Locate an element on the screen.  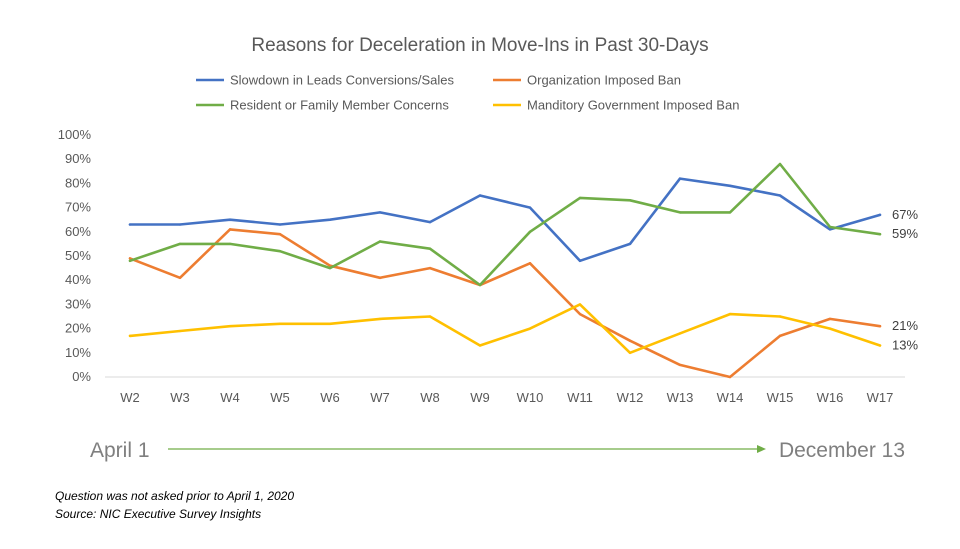
y-axis: 0% 10% 20% 30% 40% 50% 60% 70% 80% 90% 100% is located at coordinates (75, 255).